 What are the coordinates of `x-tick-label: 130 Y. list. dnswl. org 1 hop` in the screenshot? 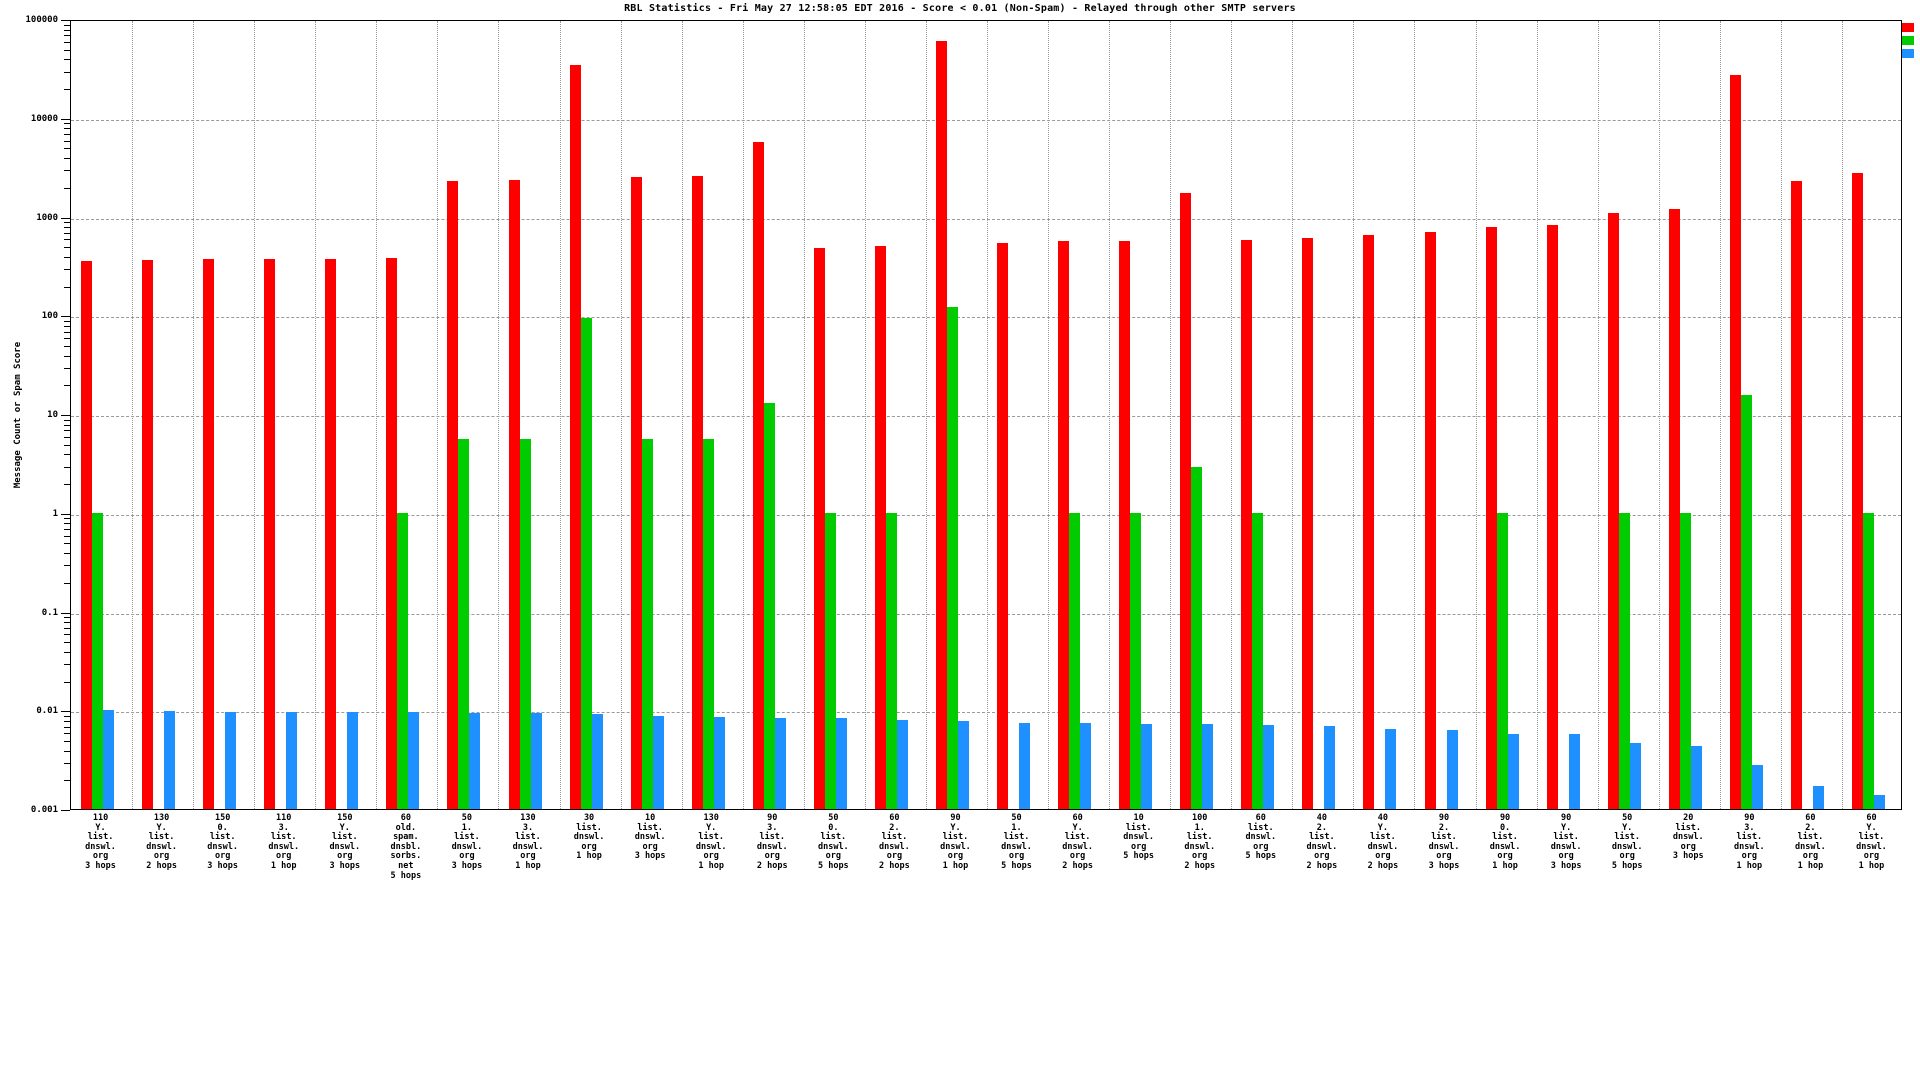 It's located at (711, 842).